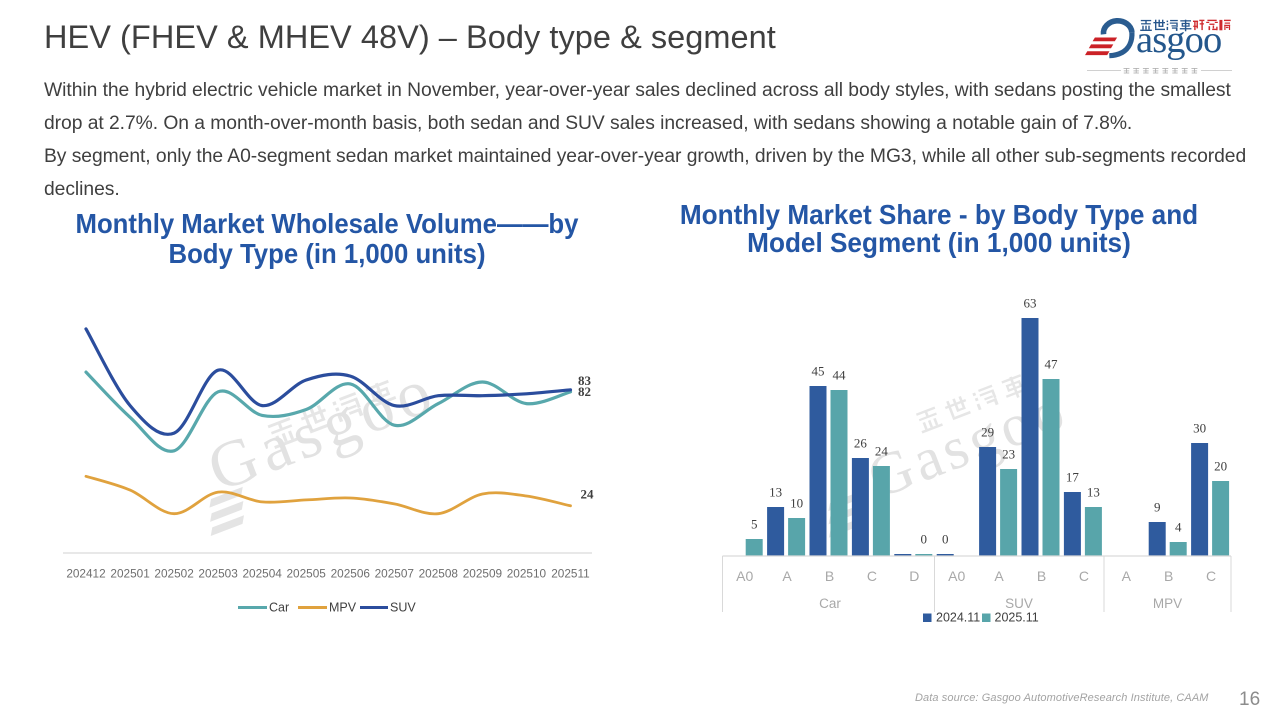 This screenshot has width=1280, height=720. I want to click on svg-text: 83, so click(585, 380).